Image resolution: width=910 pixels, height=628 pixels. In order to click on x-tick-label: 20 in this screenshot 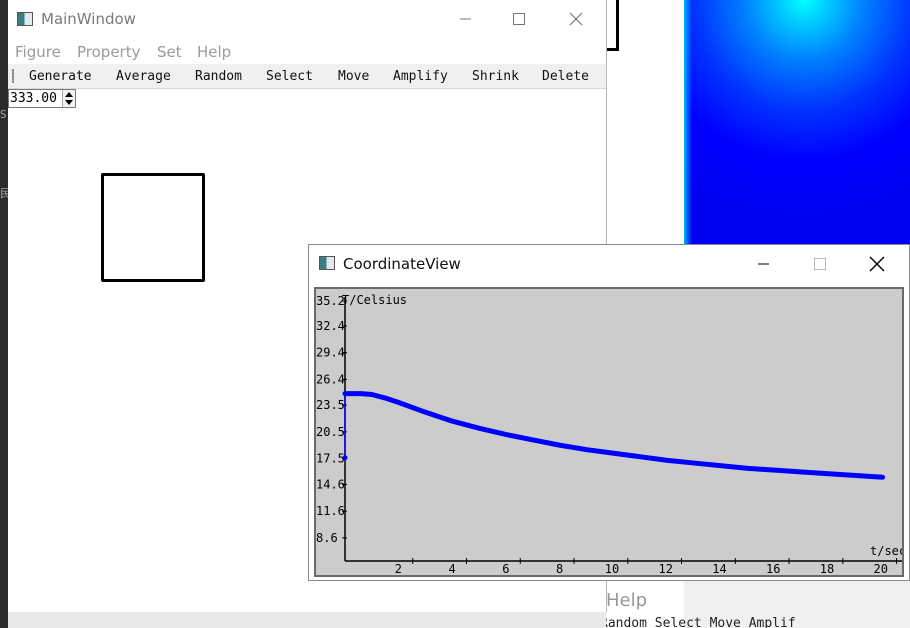, I will do `click(881, 568)`.